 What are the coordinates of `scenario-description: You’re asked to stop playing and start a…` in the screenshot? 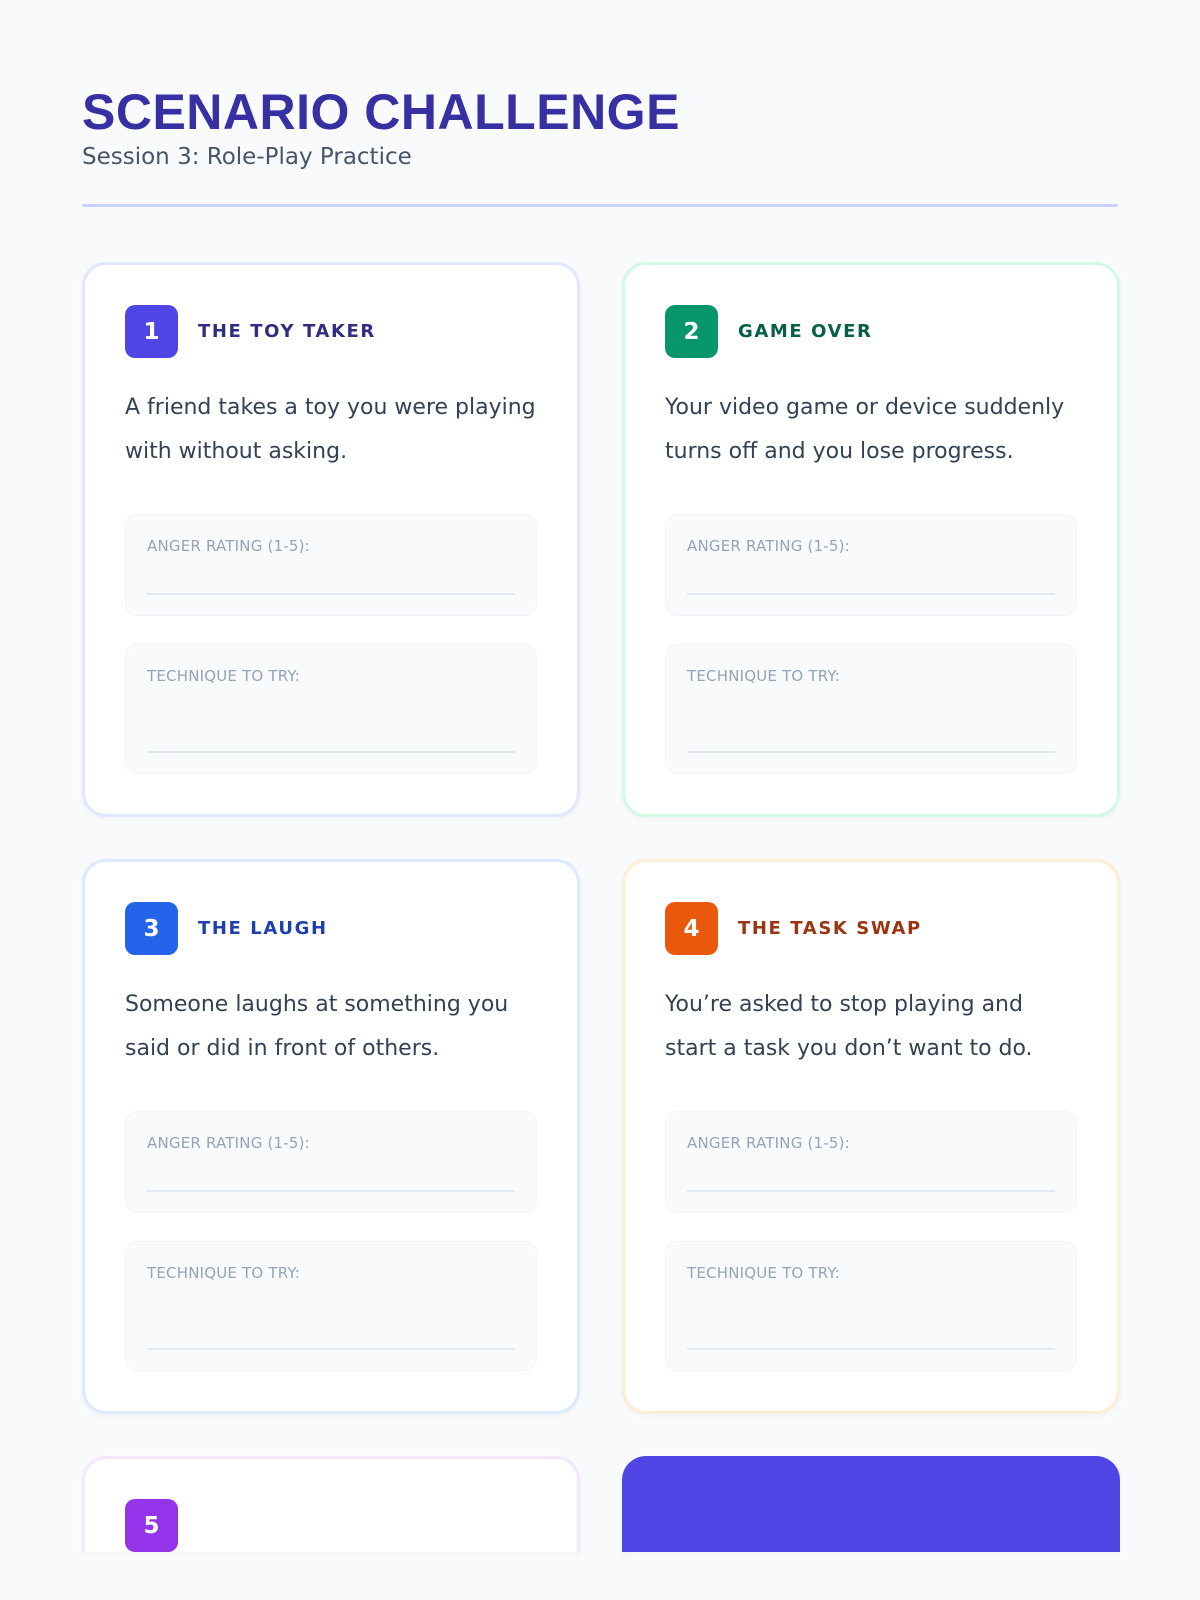 It's located at (849, 1026).